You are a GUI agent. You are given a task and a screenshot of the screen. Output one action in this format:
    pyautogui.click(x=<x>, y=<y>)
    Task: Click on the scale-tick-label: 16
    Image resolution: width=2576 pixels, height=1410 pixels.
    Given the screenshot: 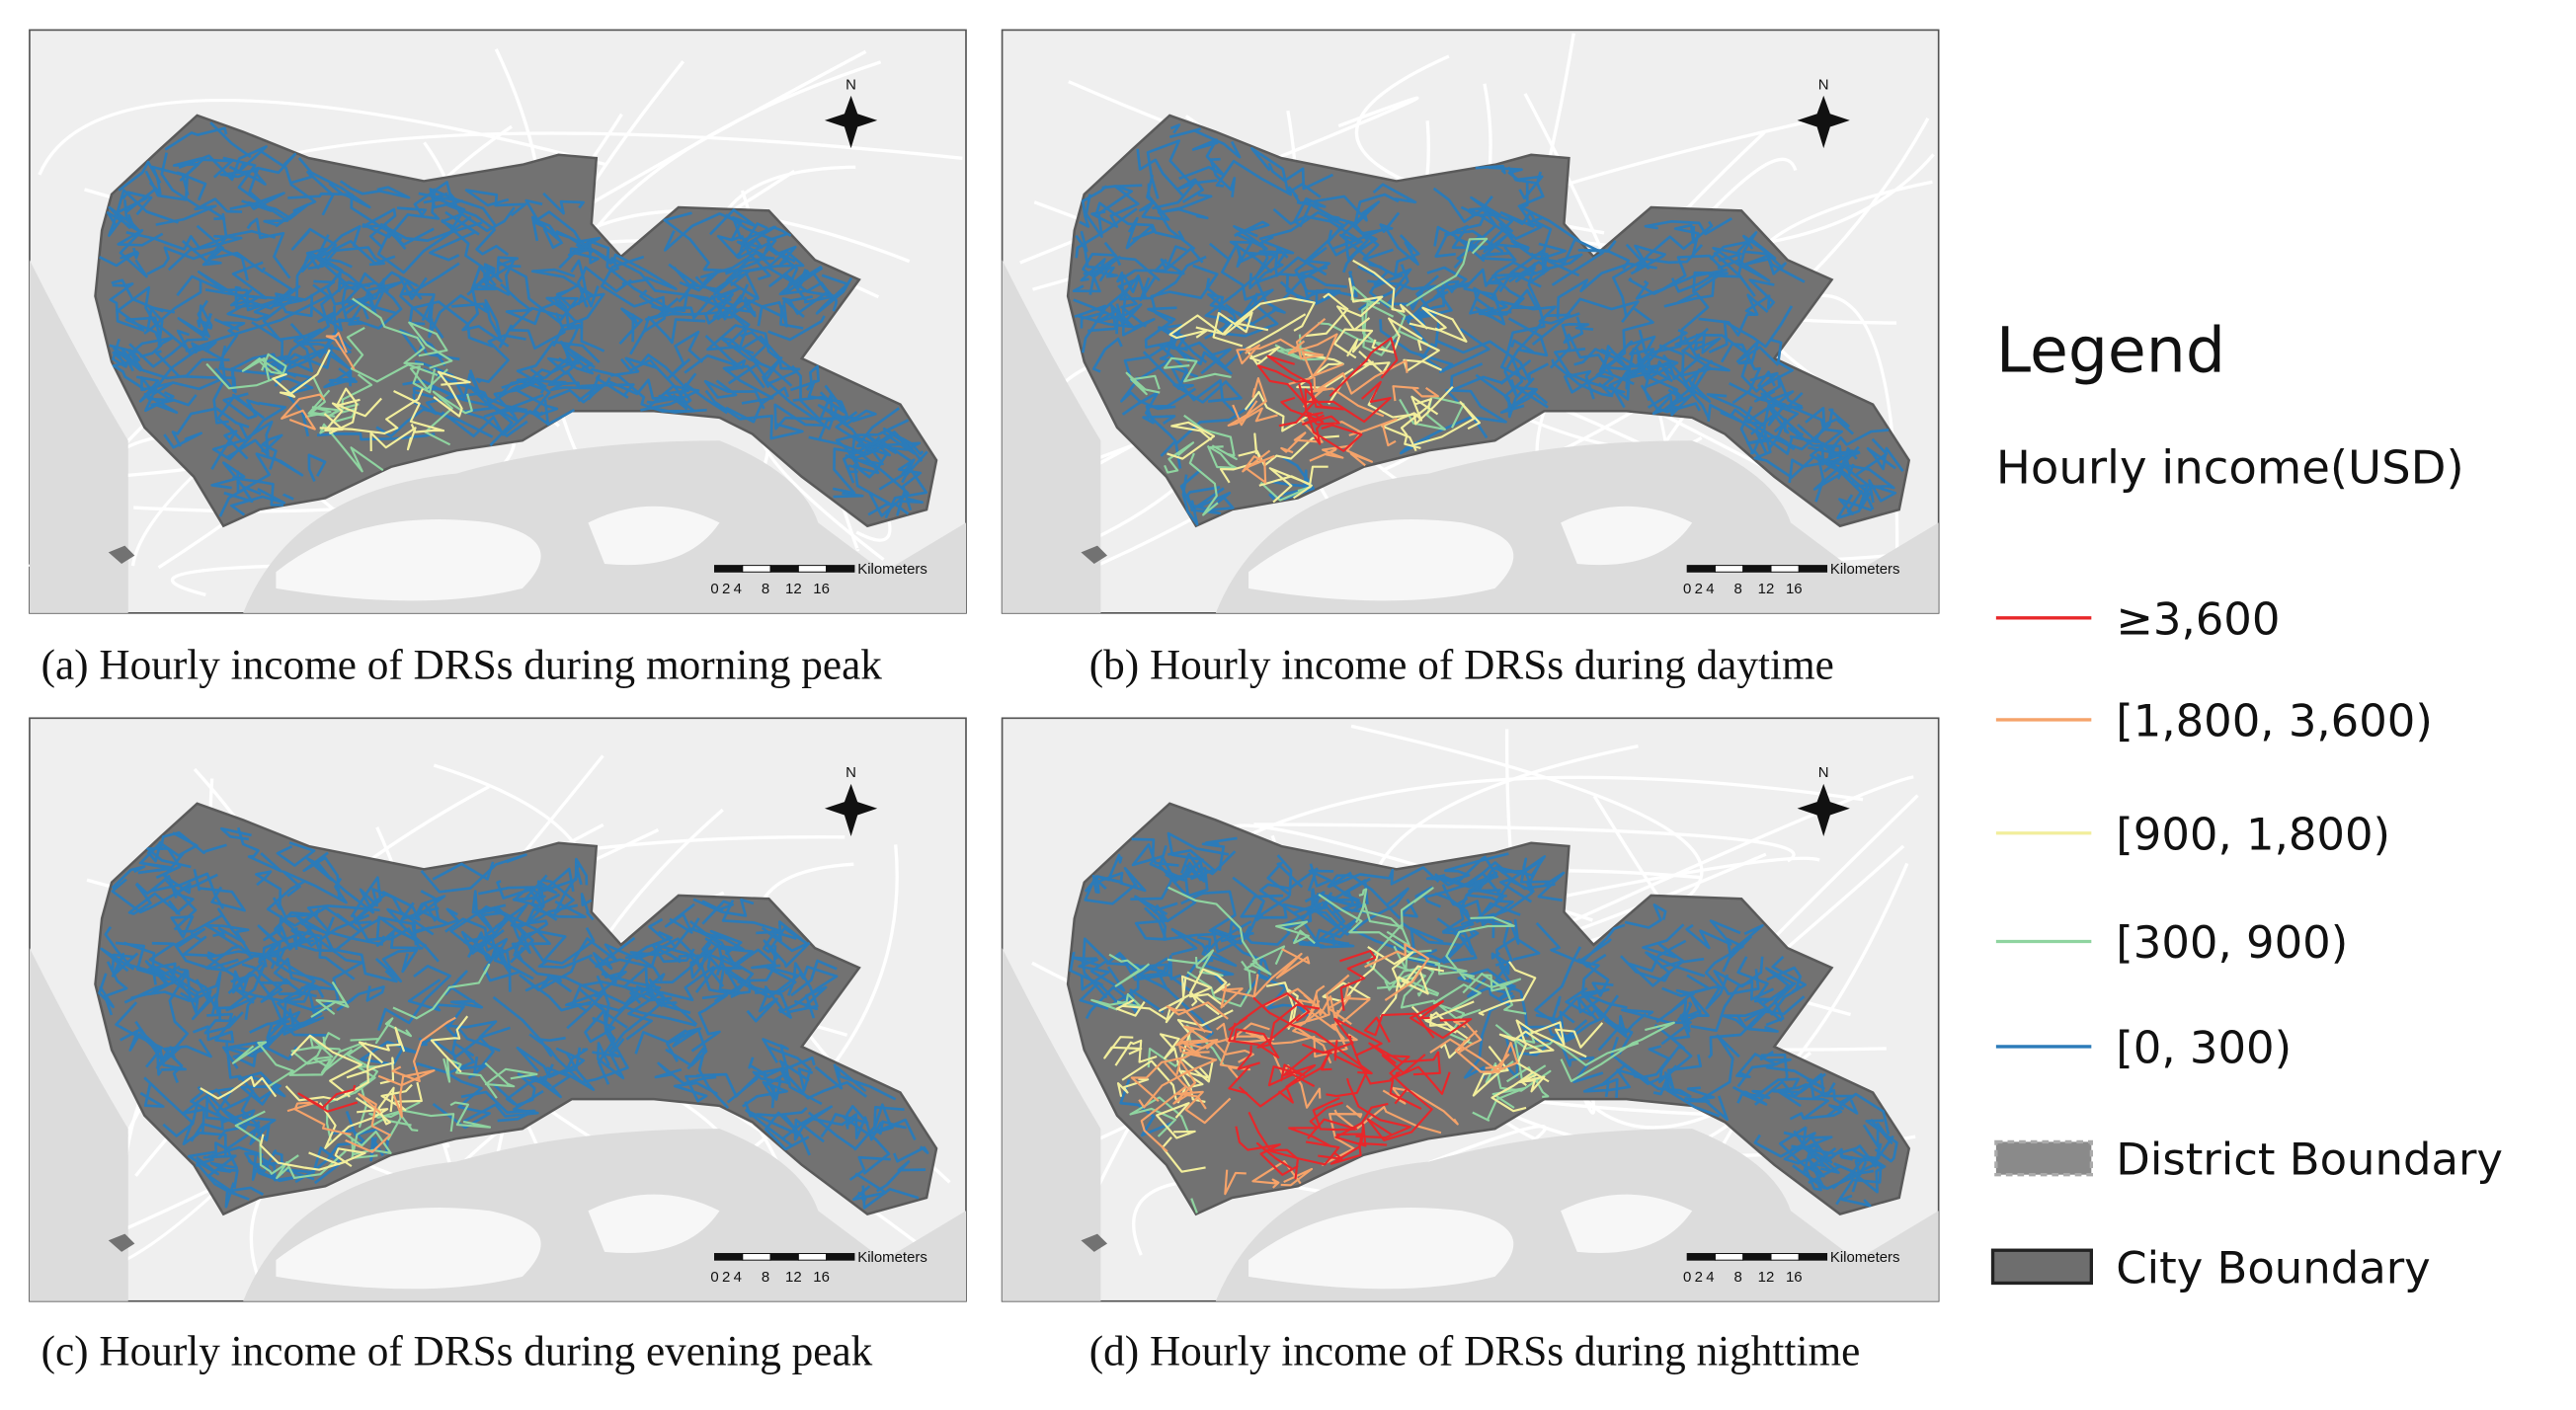 What is the action you would take?
    pyautogui.click(x=1794, y=589)
    